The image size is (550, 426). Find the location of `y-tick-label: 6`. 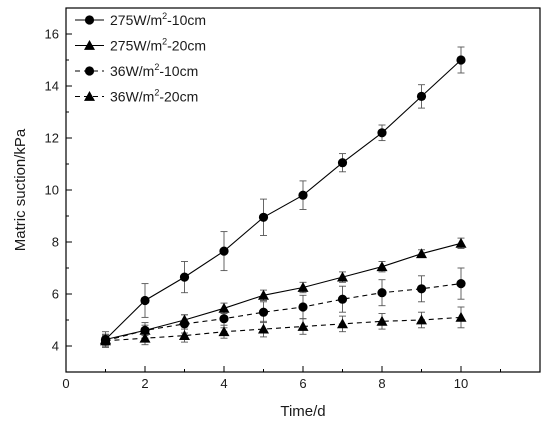

y-tick-label: 6 is located at coordinates (55, 294).